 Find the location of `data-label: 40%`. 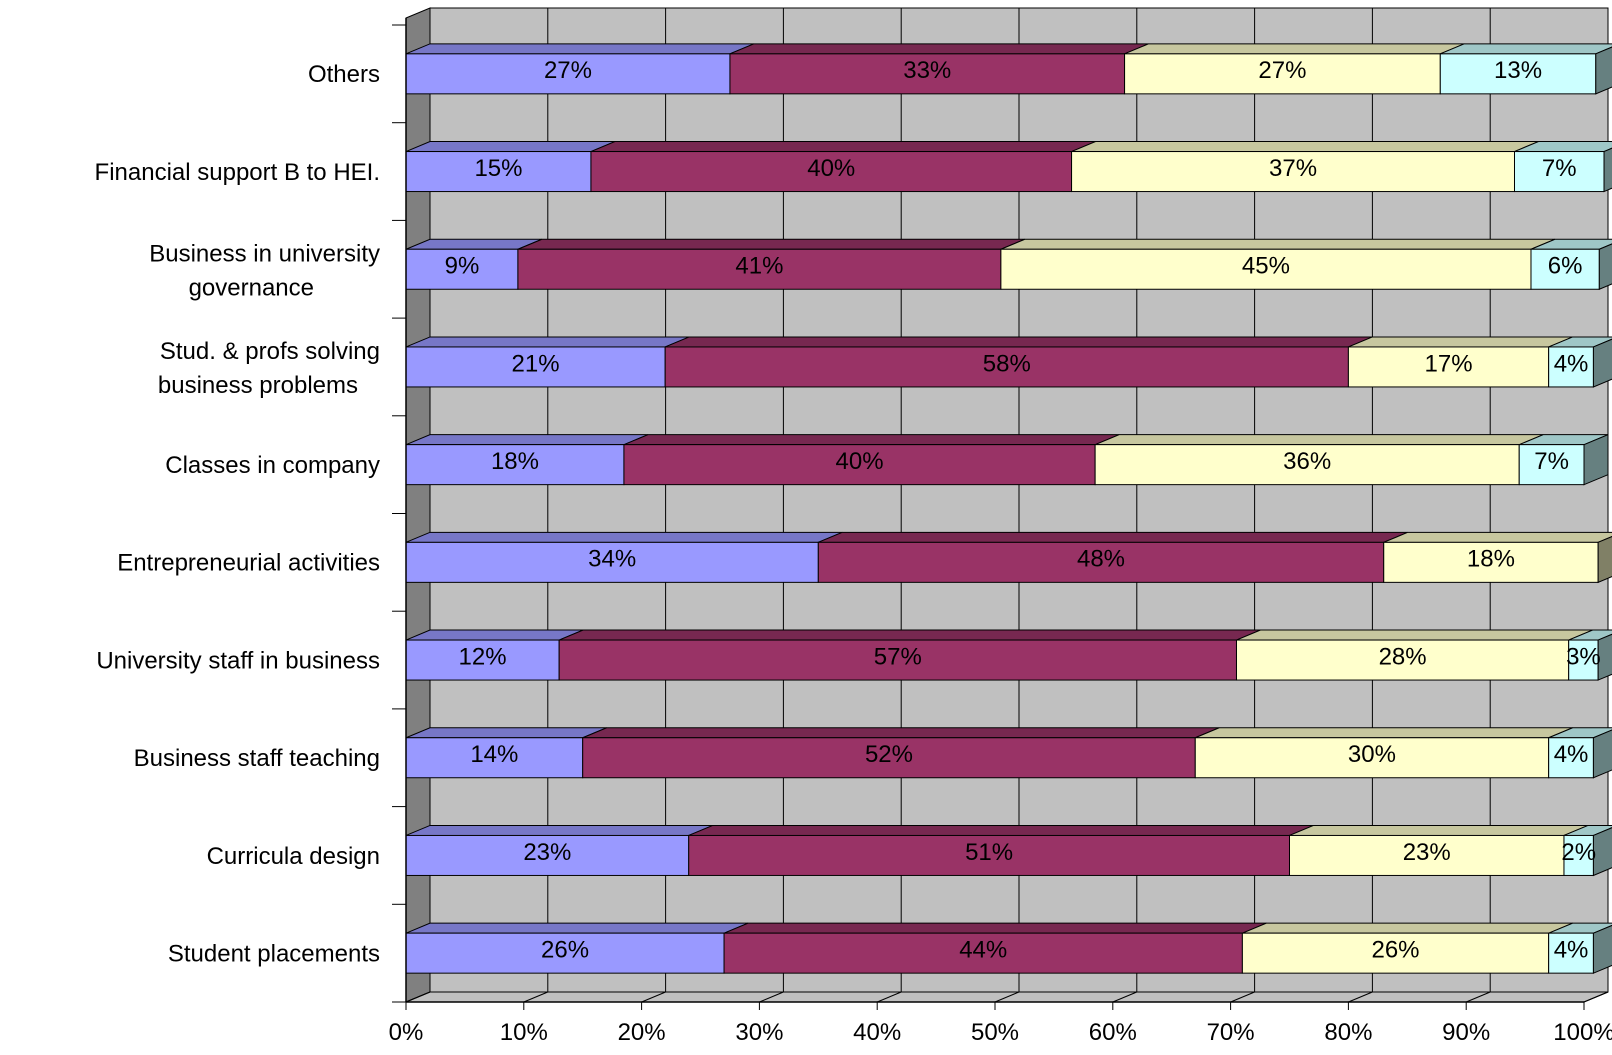

data-label: 40% is located at coordinates (860, 461).